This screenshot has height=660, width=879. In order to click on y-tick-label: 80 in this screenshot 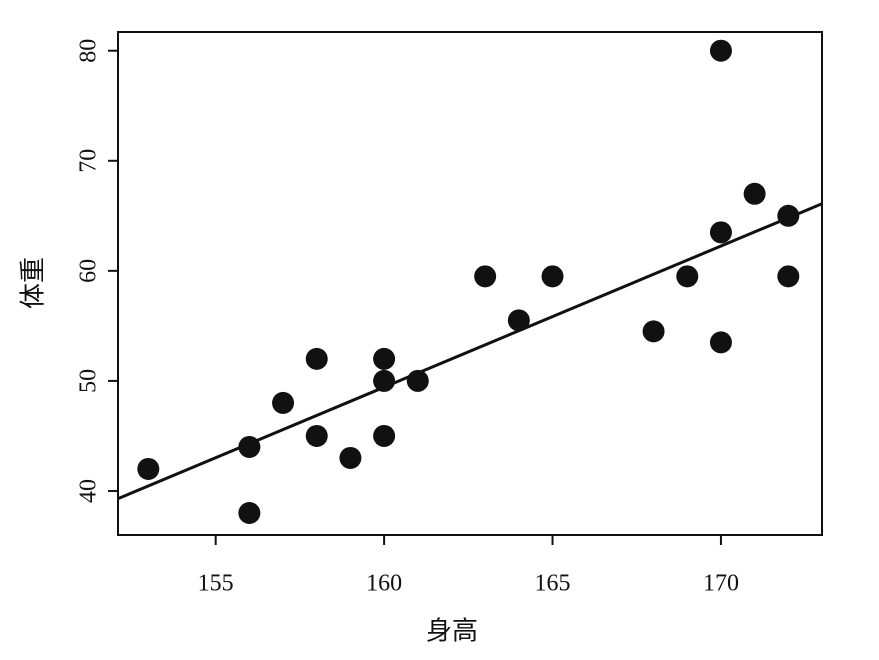, I will do `click(89, 51)`.